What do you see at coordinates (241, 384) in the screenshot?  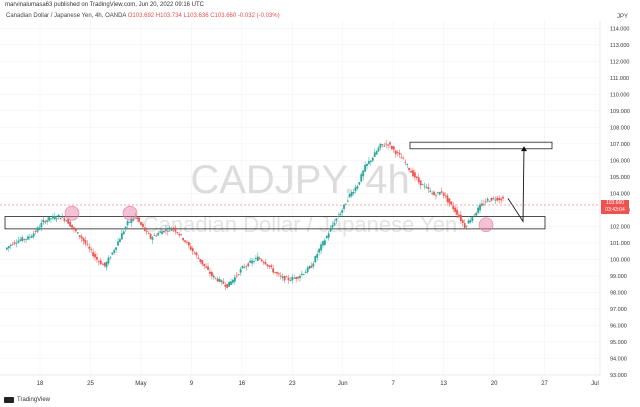 I see `time-tick-label: 16` at bounding box center [241, 384].